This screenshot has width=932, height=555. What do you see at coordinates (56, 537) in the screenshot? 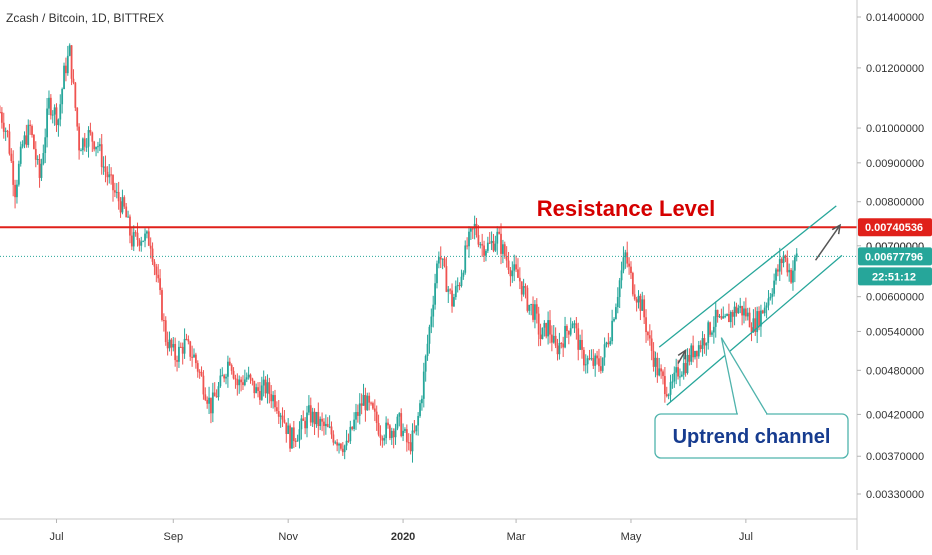
I see `time-tick-label: Jul` at bounding box center [56, 537].